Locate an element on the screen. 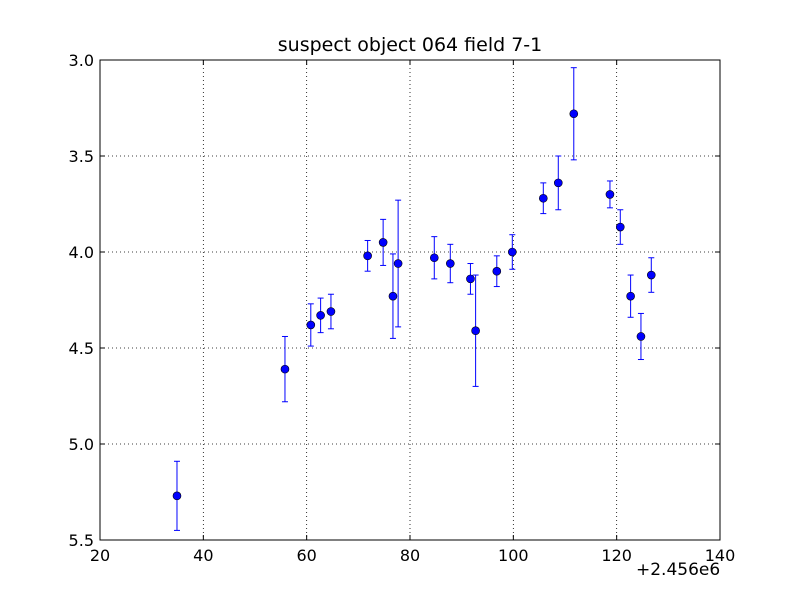  y-tick-label: 5.0 is located at coordinates (81, 444).